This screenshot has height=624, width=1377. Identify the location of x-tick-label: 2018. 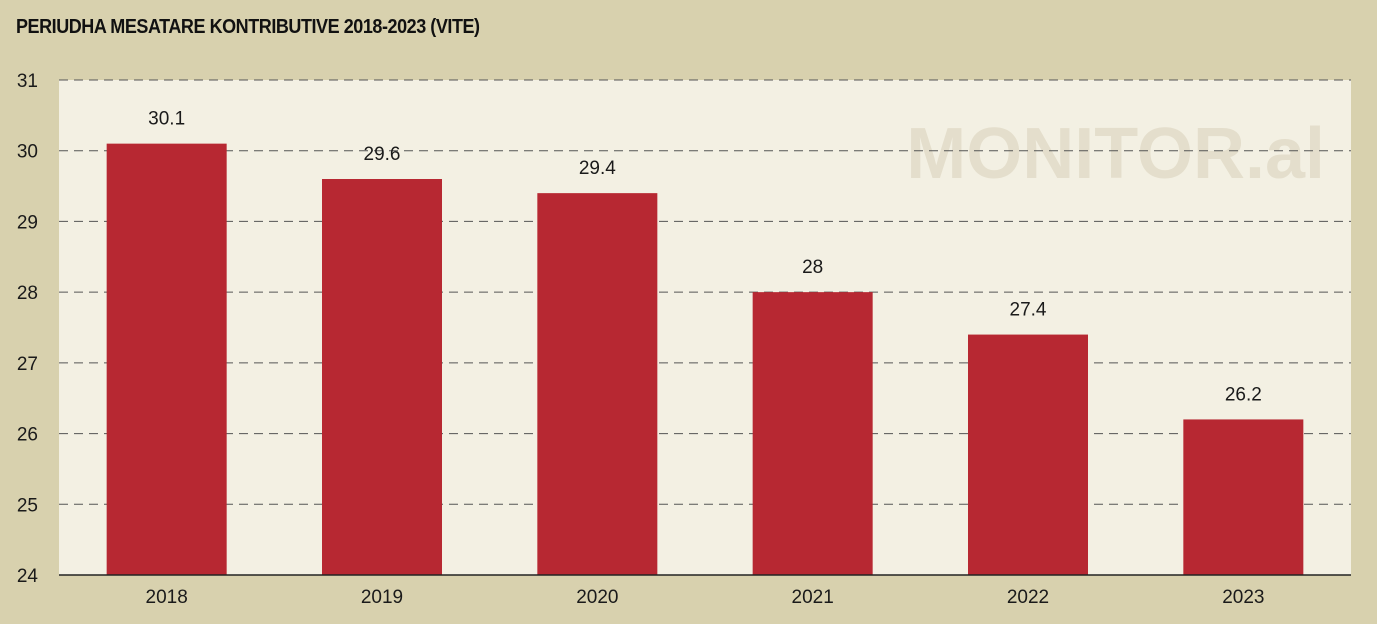
(167, 597).